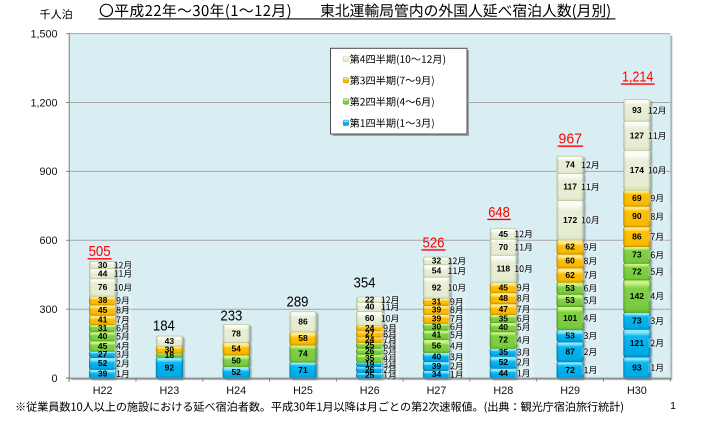 This screenshot has height=425, width=702. What do you see at coordinates (570, 352) in the screenshot?
I see `svg-text: 87` at bounding box center [570, 352].